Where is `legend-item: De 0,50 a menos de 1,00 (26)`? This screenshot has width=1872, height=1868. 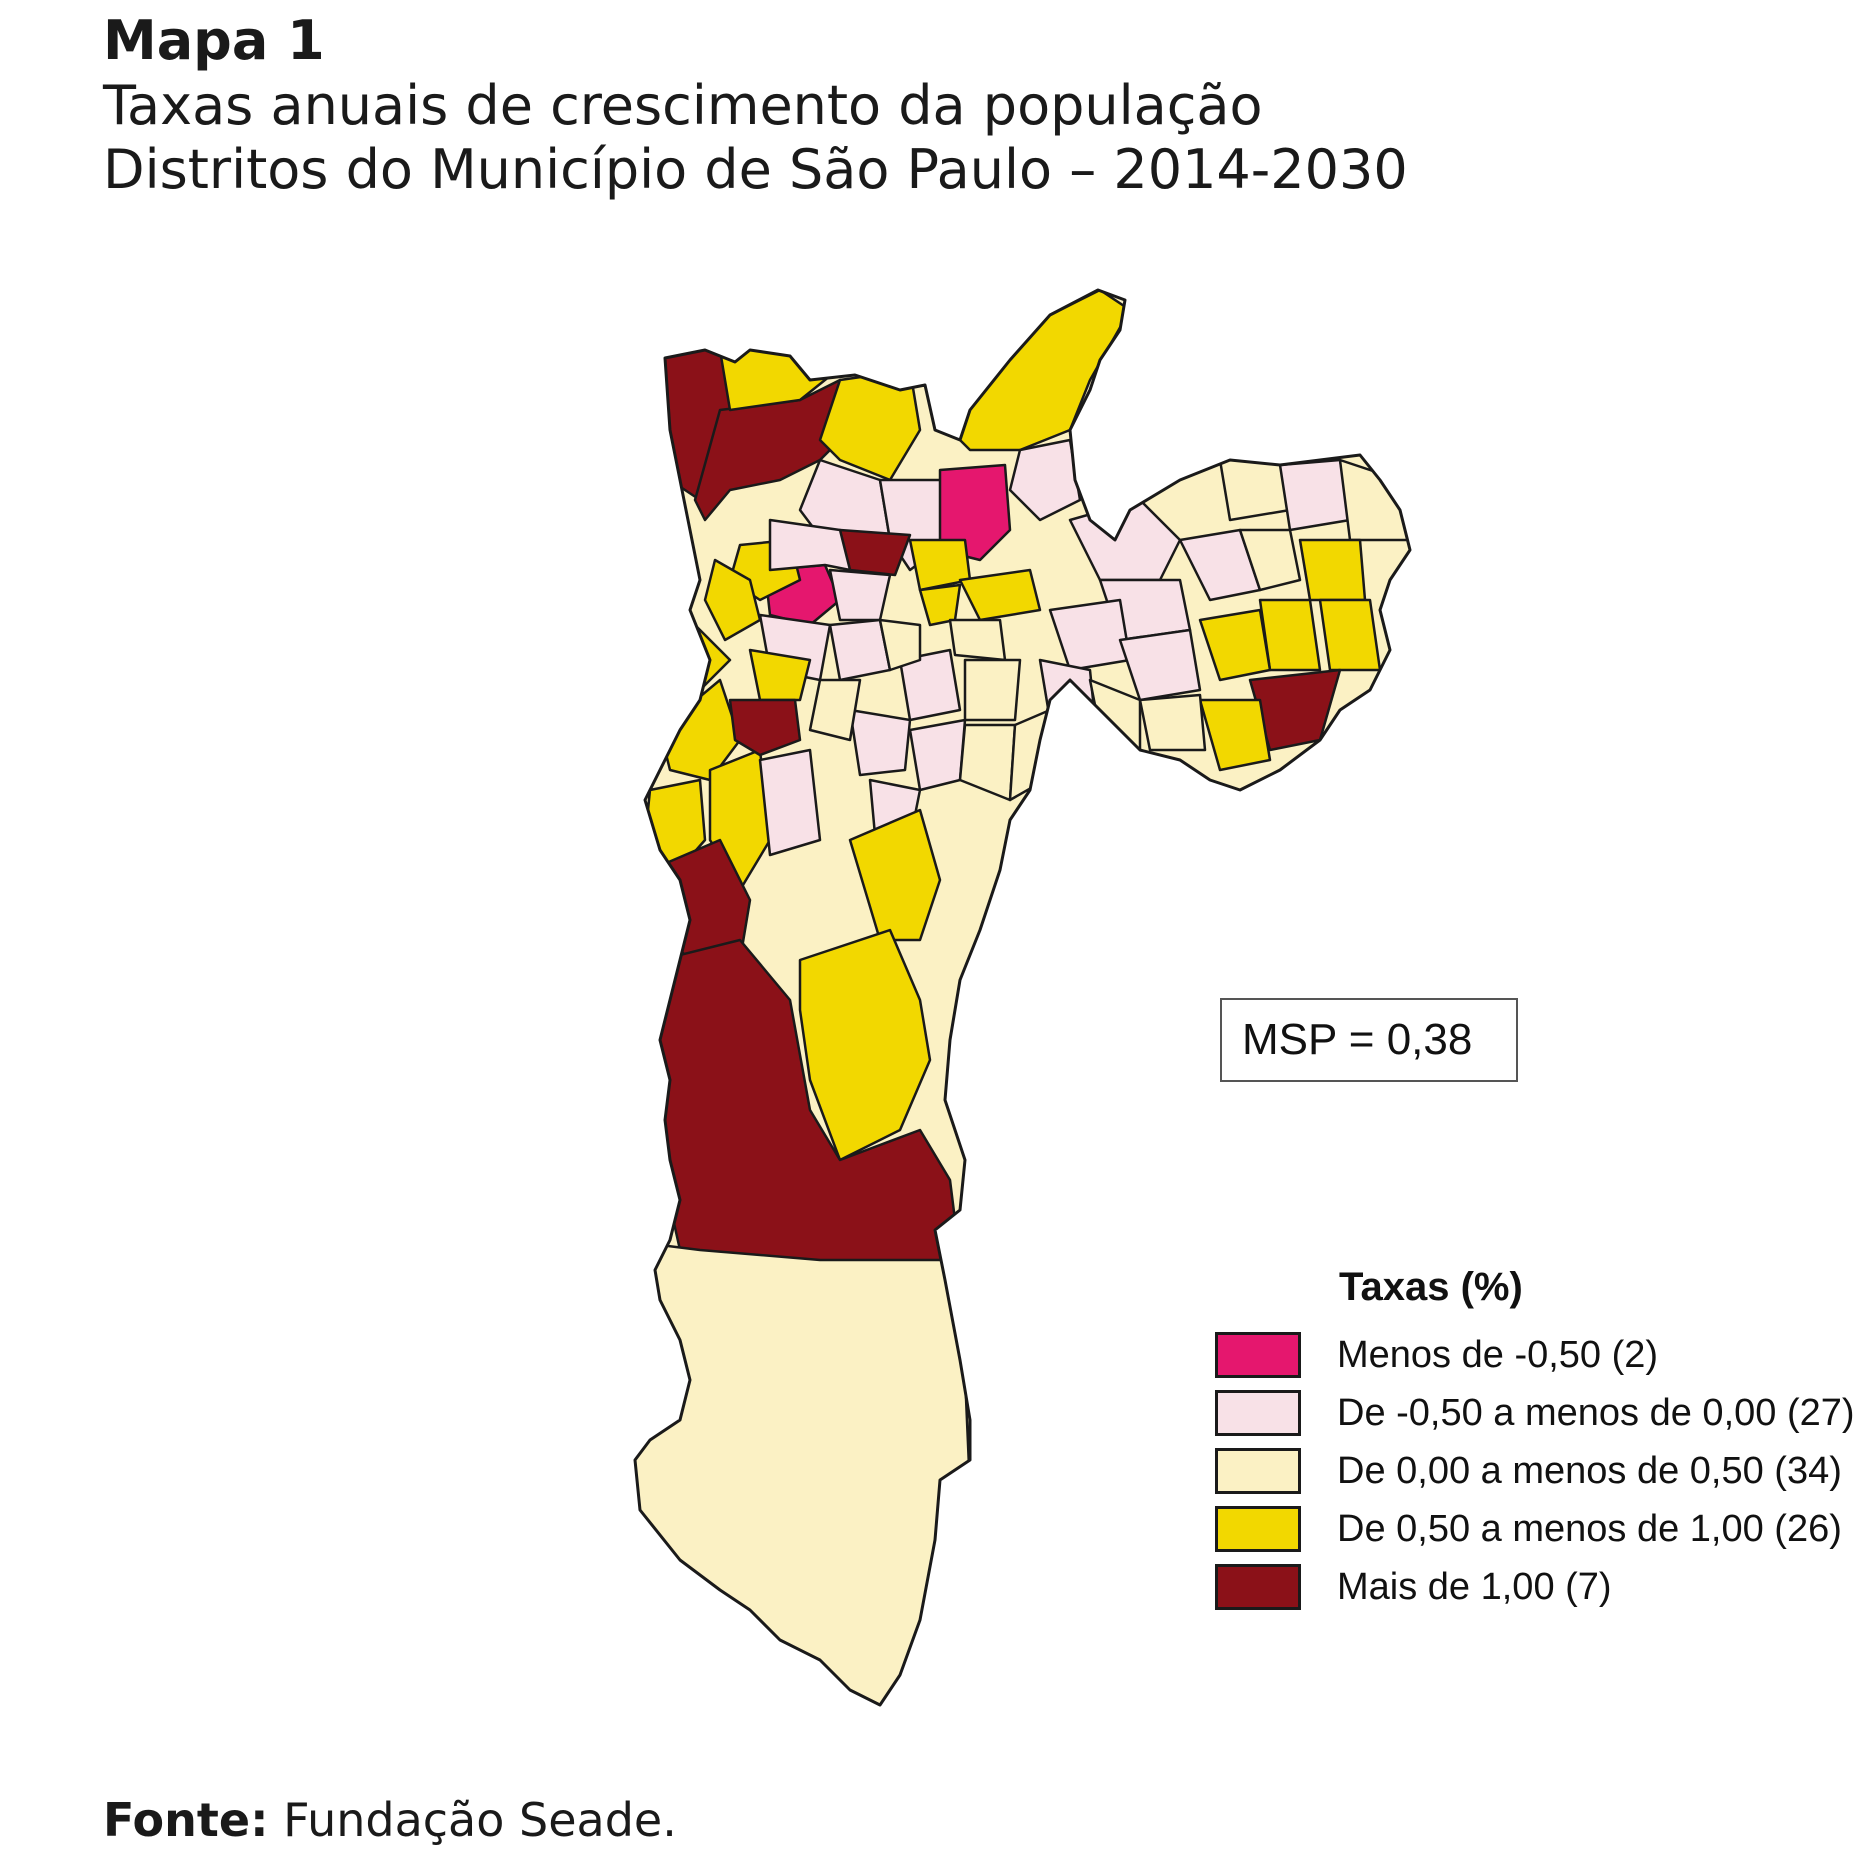 legend-item: De 0,50 a menos de 1,00 (26) is located at coordinates (1535, 1529).